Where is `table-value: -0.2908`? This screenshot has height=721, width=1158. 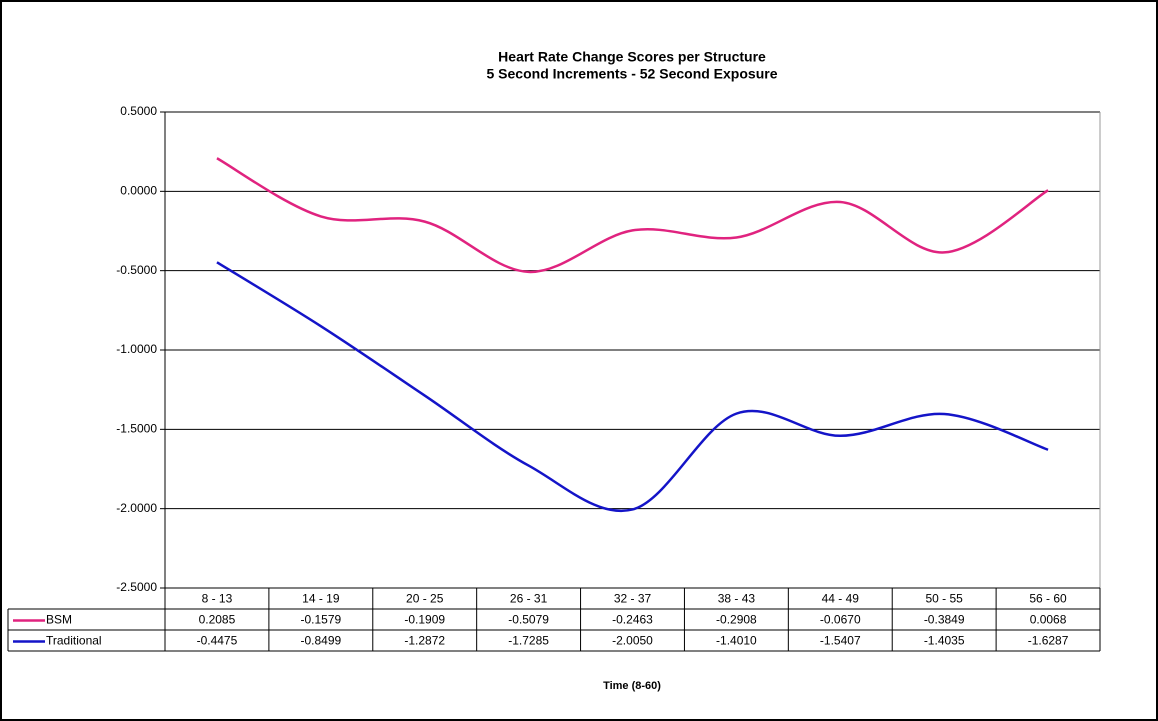
table-value: -0.2908 is located at coordinates (736, 620).